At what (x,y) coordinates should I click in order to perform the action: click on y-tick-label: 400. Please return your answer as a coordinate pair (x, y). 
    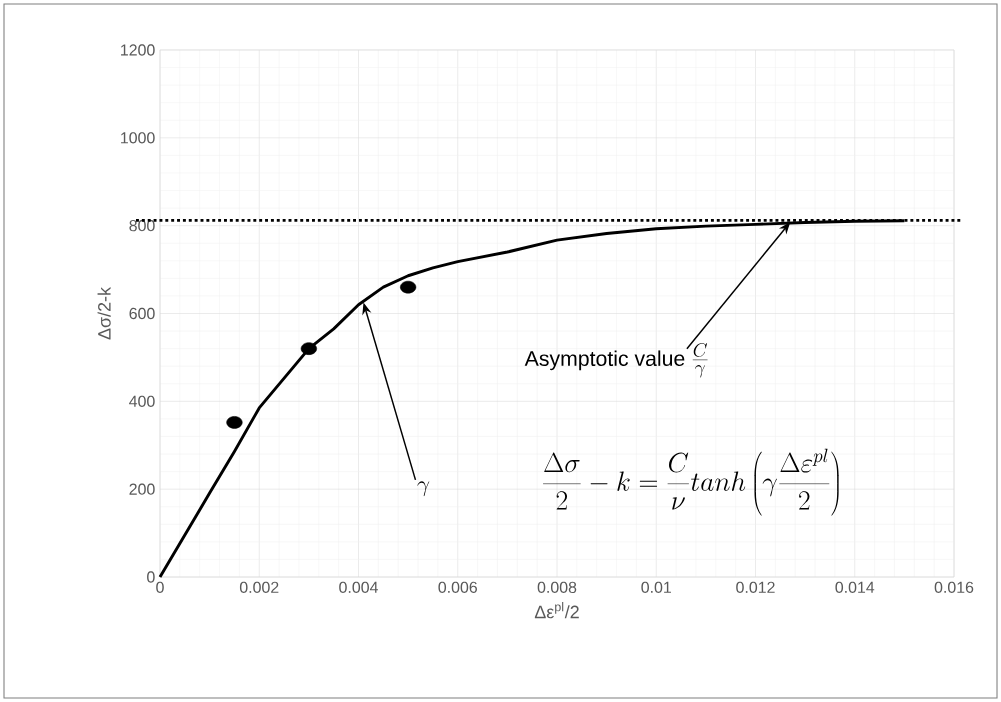
    Looking at the image, I should click on (142, 401).